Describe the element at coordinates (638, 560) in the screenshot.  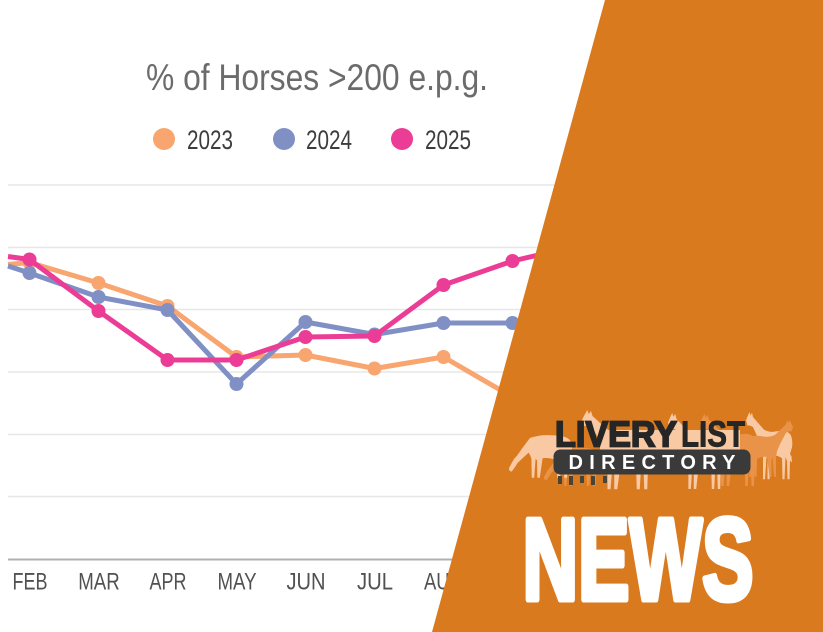
I see `svg-text: NEWS` at that location.